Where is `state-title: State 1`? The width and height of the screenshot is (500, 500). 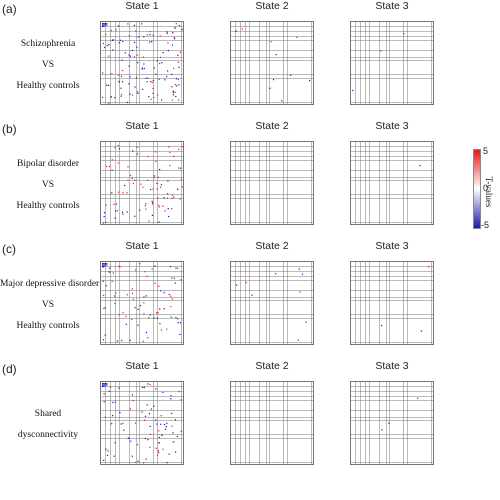 state-title: State 1 is located at coordinates (142, 366).